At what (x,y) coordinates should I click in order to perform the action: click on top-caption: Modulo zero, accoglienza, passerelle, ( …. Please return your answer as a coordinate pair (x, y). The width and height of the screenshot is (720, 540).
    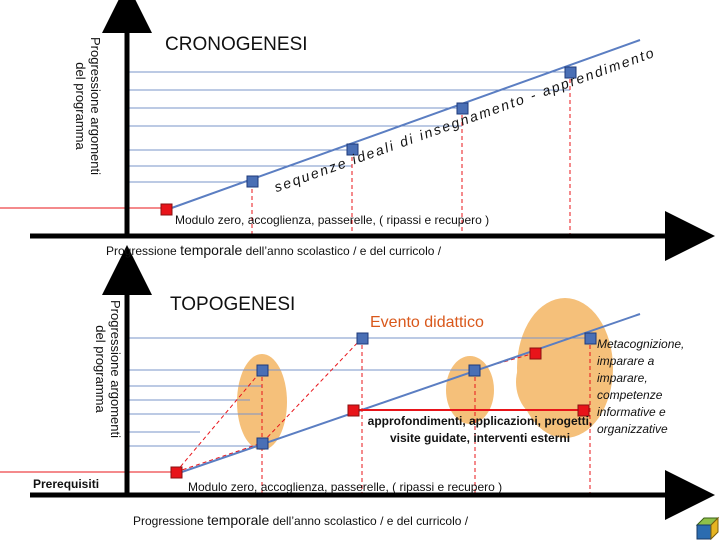
    Looking at the image, I should click on (332, 220).